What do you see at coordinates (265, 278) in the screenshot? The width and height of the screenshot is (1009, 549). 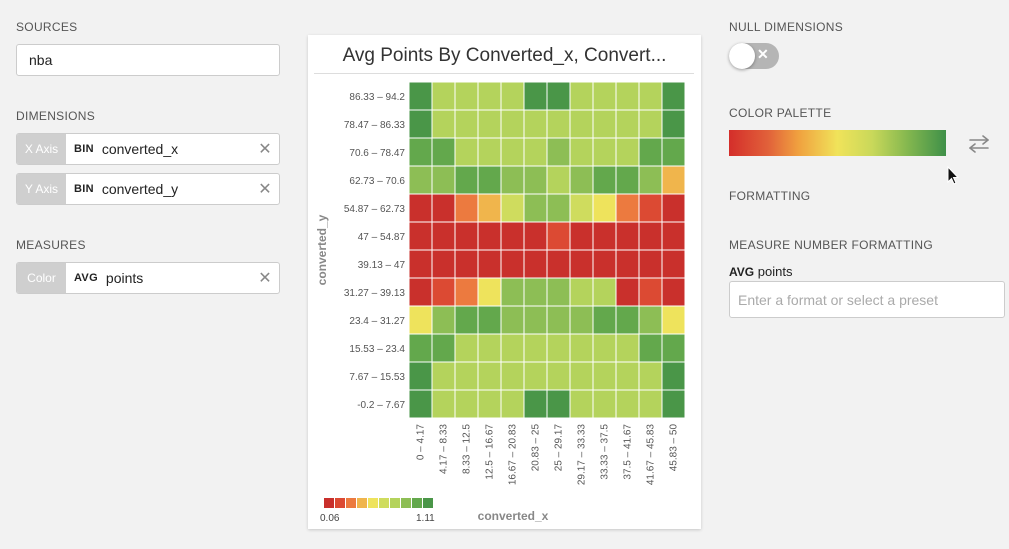 I see `remove-measure-icon: ✕` at bounding box center [265, 278].